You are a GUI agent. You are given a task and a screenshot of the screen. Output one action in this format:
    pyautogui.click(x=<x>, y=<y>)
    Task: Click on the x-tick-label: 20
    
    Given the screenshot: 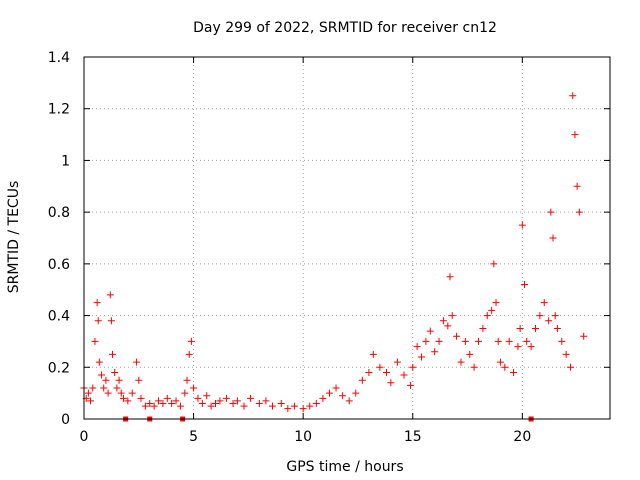 What is the action you would take?
    pyautogui.click(x=522, y=437)
    